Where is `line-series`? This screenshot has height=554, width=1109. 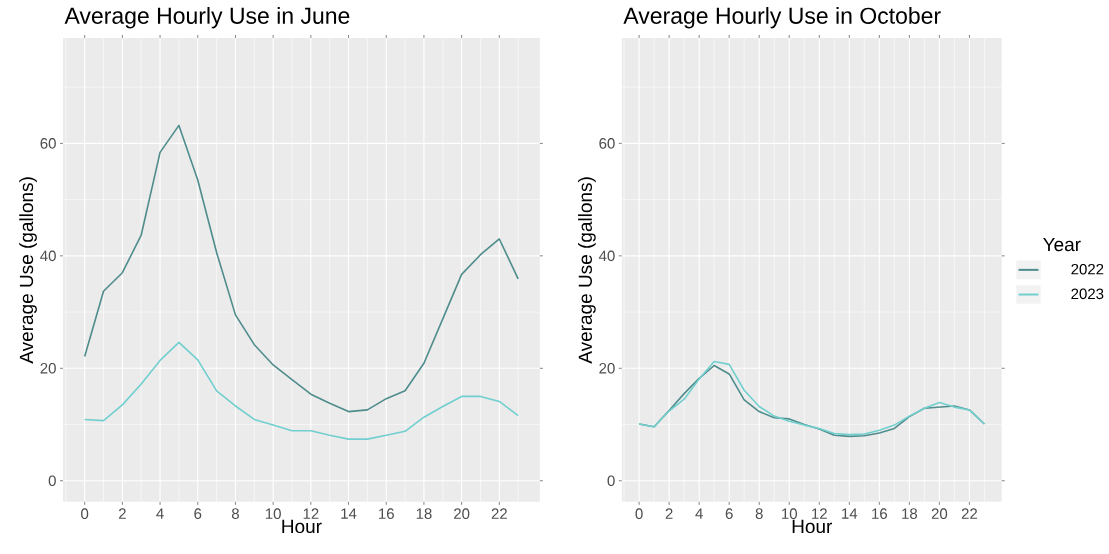 line-series is located at coordinates (301, 391).